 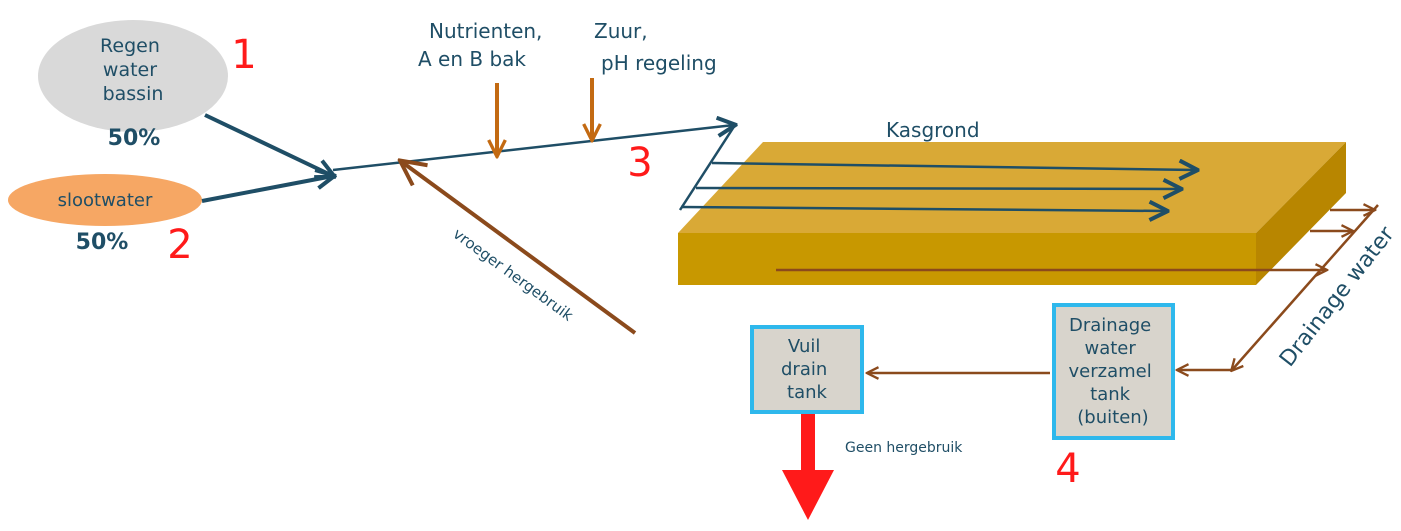 What do you see at coordinates (268, 144) in the screenshot?
I see `rain-to-mix-arrow` at bounding box center [268, 144].